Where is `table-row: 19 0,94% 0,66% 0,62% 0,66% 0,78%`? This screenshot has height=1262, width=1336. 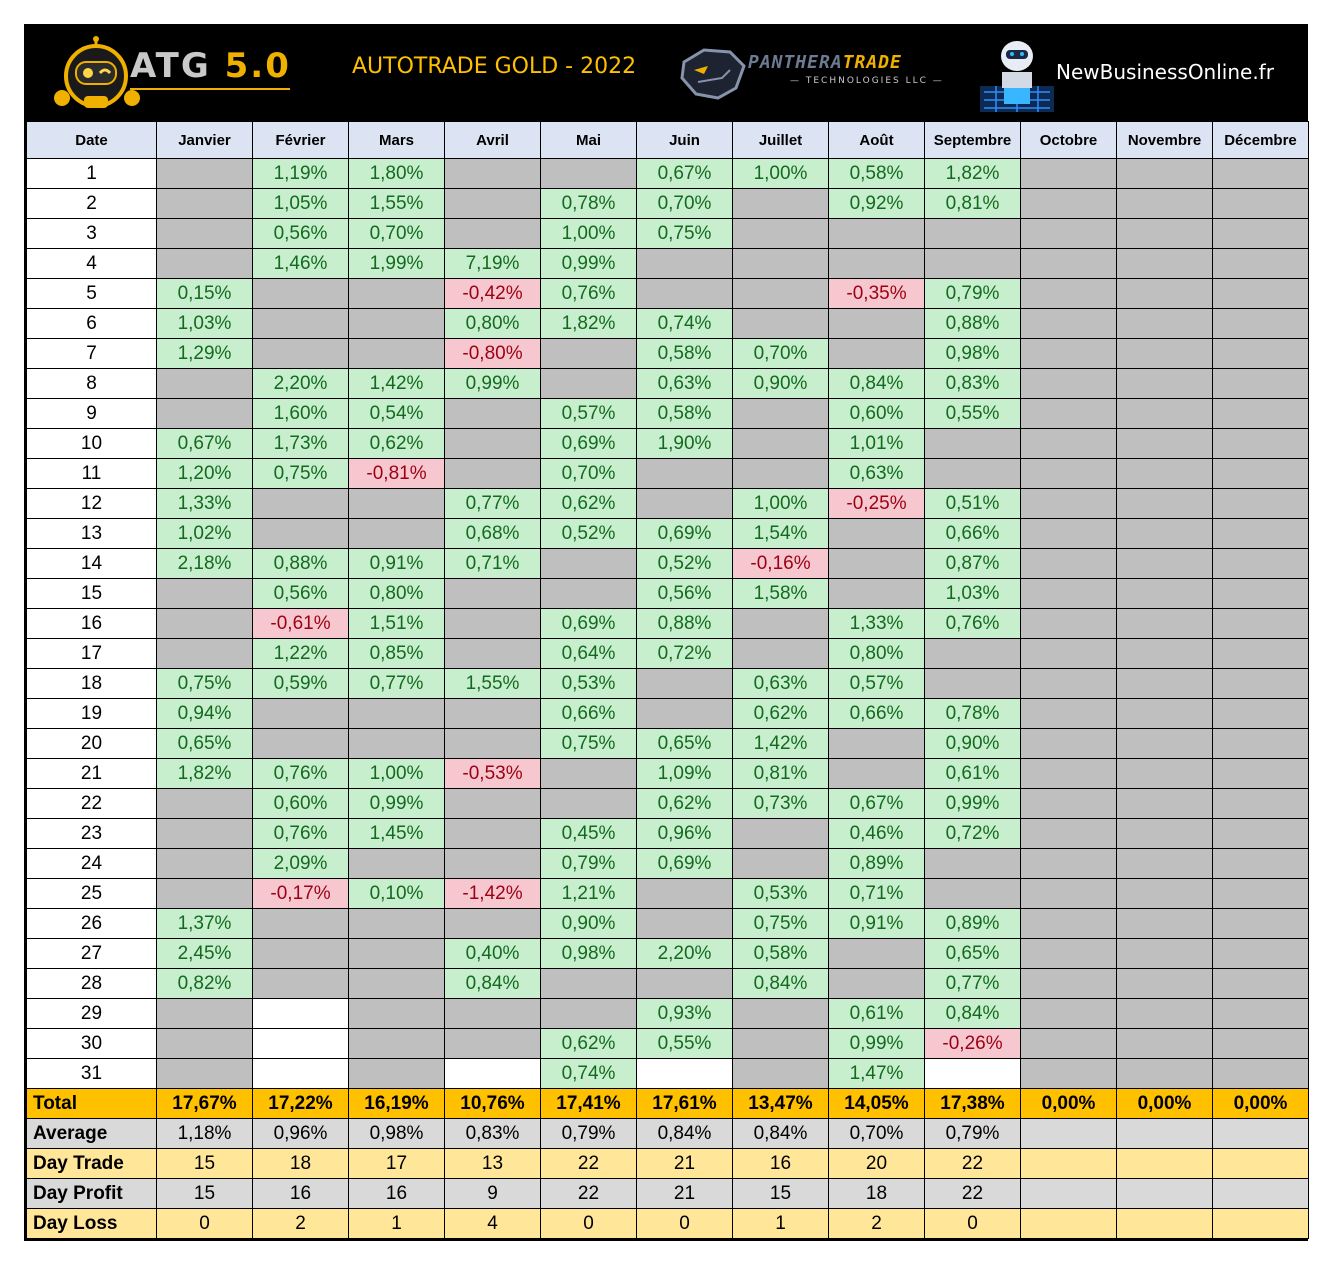 table-row: 19 0,94% 0,66% 0,62% 0,66% 0,78% is located at coordinates (667, 713).